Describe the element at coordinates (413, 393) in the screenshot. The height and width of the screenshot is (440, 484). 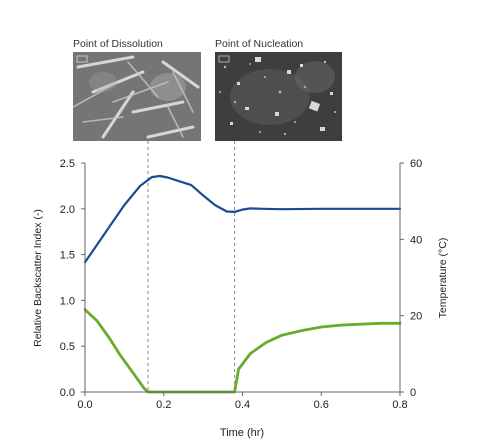
I see `y-right-tick-label: 0` at that location.